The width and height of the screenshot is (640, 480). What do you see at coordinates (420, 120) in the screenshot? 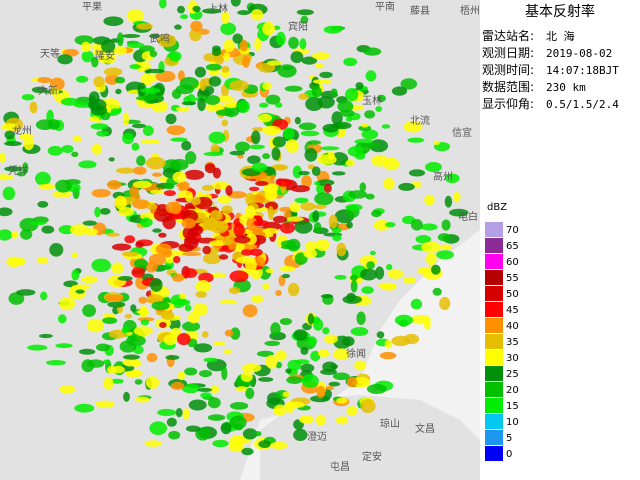
I see `place-label: 北流` at bounding box center [420, 120].